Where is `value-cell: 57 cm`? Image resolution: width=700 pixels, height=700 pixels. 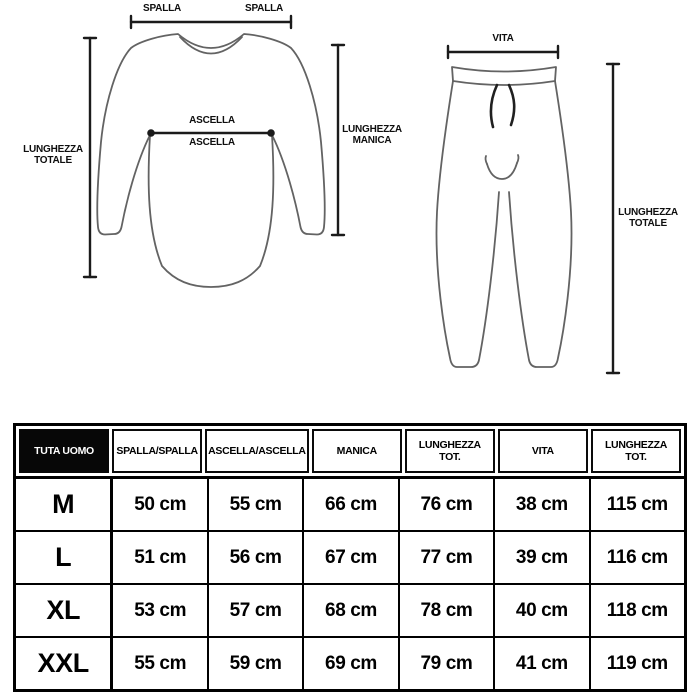 value-cell: 57 cm is located at coordinates (254, 610).